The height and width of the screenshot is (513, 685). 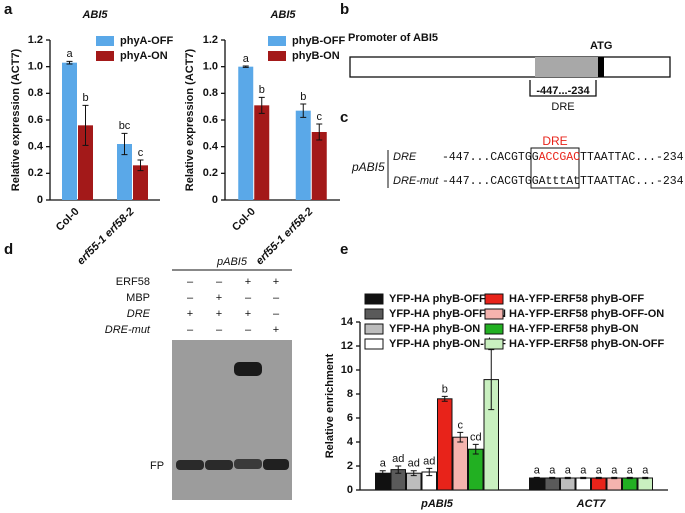 What do you see at coordinates (8, 9) in the screenshot?
I see `panel-label: a` at bounding box center [8, 9].